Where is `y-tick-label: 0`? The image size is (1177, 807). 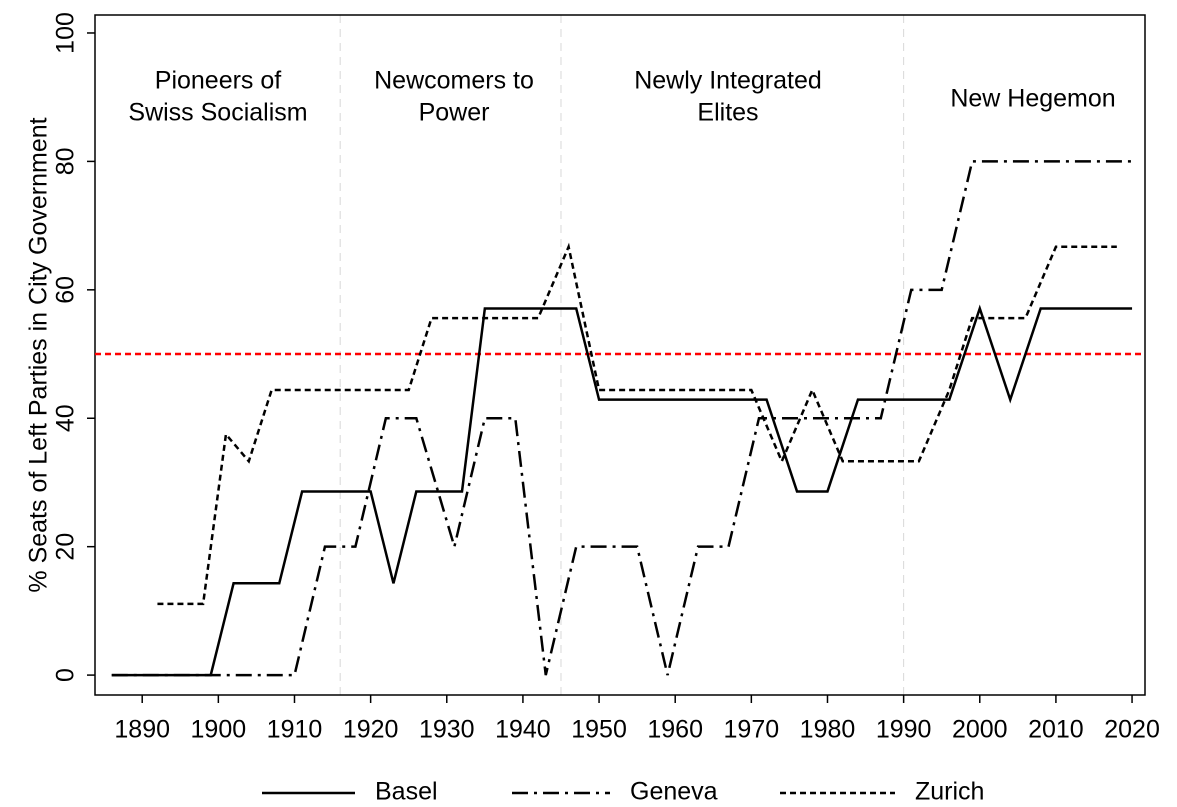
y-tick-label: 0 is located at coordinates (66, 675).